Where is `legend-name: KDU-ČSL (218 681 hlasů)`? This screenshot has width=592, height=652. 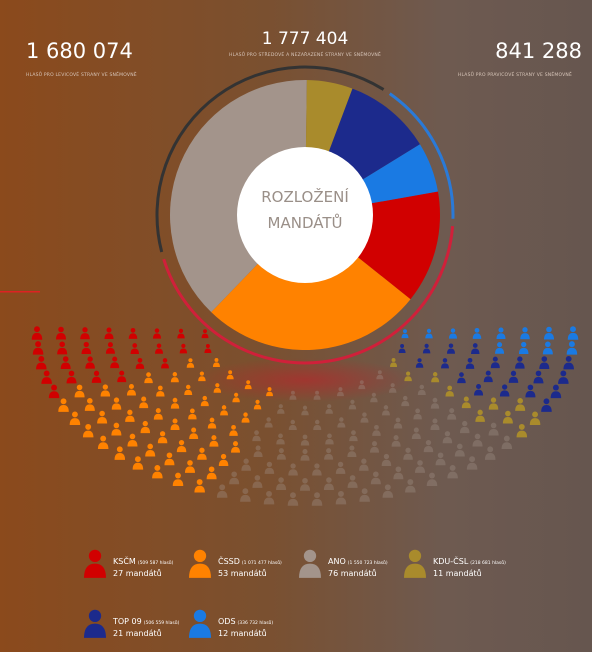 legend-name: KDU-ČSL (218 681 hlasů) is located at coordinates (469, 560).